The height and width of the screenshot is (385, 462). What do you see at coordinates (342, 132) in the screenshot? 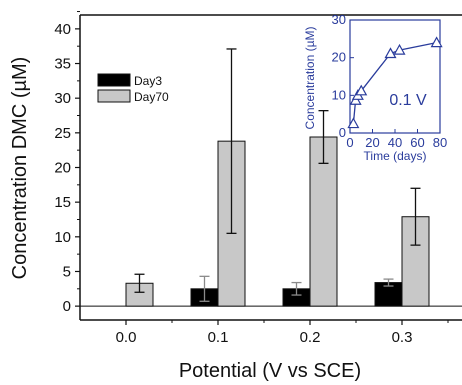
I see `inset-y-tick-label: 0` at bounding box center [342, 132].